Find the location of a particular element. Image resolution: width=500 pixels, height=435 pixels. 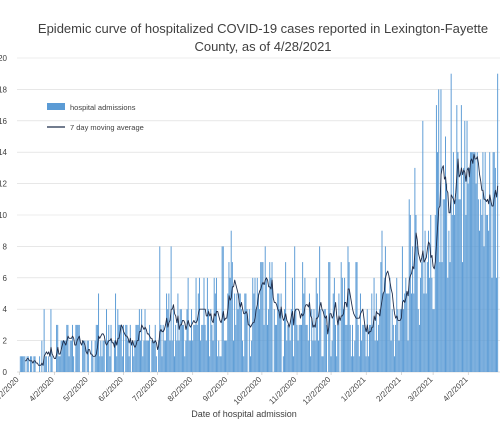

y-tick-label-20: 20 is located at coordinates (4, 58).